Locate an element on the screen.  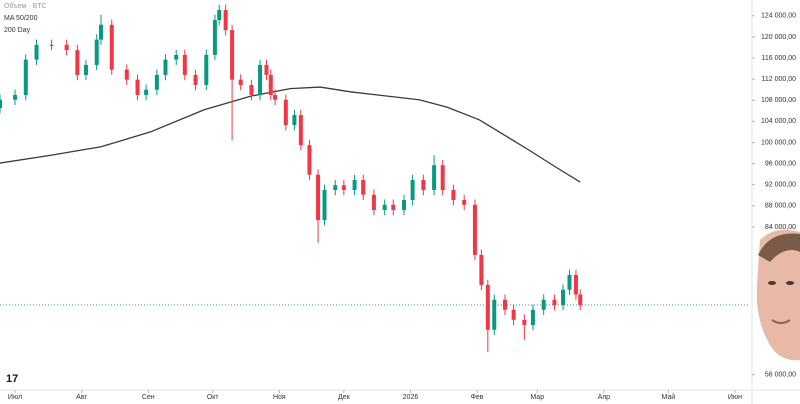
y-tick-label: 92 000,00 is located at coordinates (780, 185).